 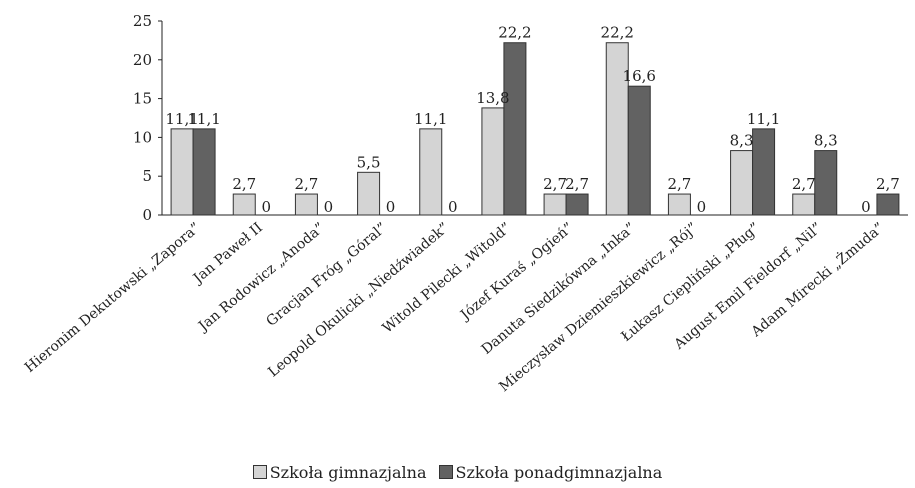 I want to click on y-tick-labels: 0 5 10 15 20 25, so click(x=142, y=118).